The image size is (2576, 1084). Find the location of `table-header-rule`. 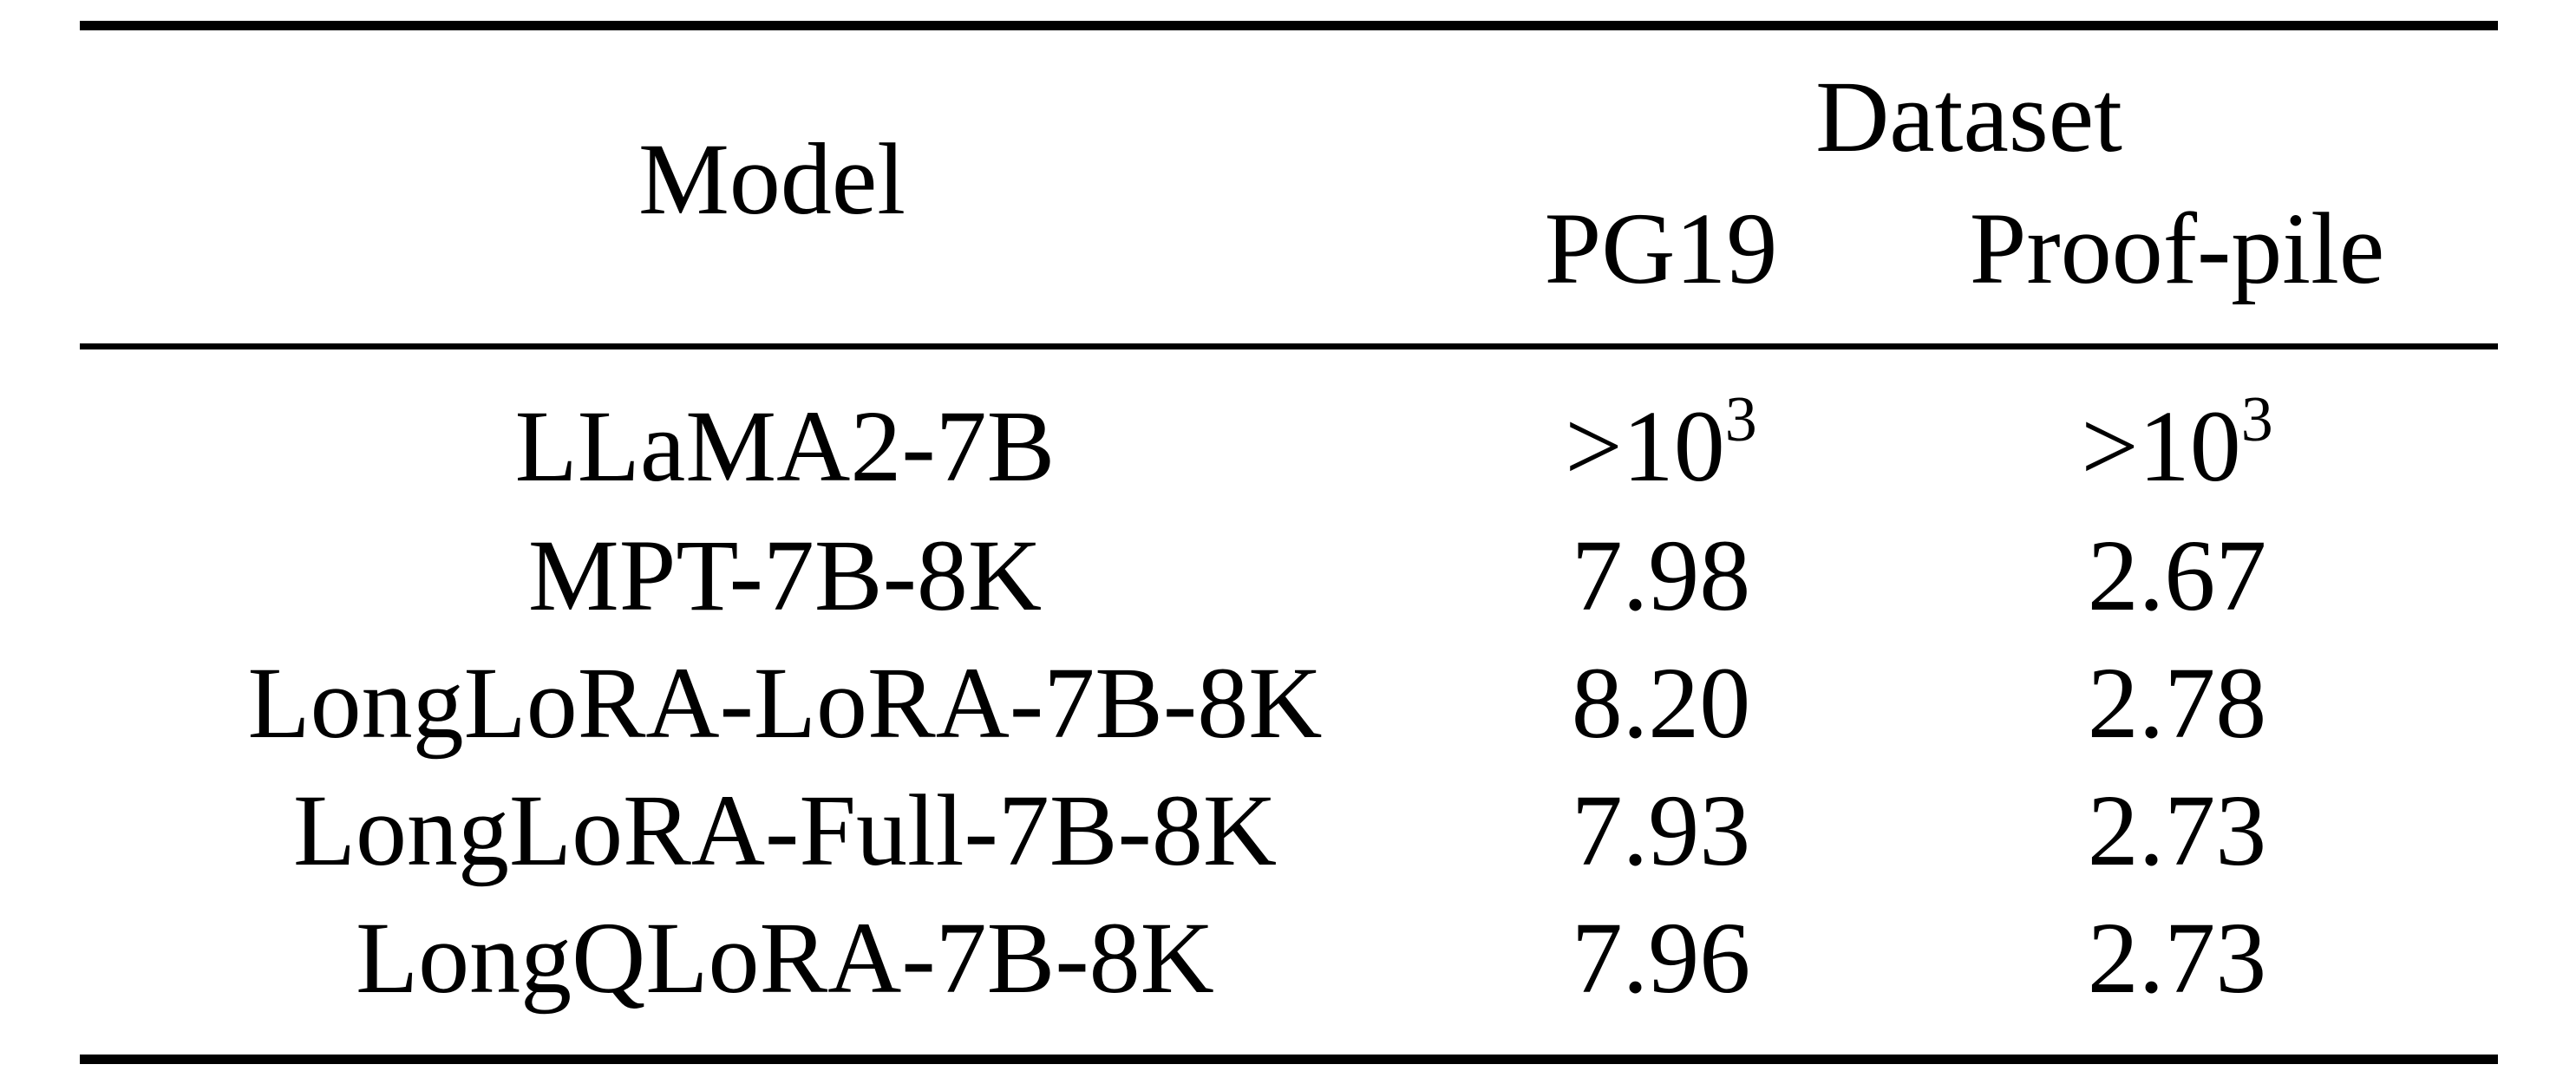

table-header-rule is located at coordinates (1289, 346).